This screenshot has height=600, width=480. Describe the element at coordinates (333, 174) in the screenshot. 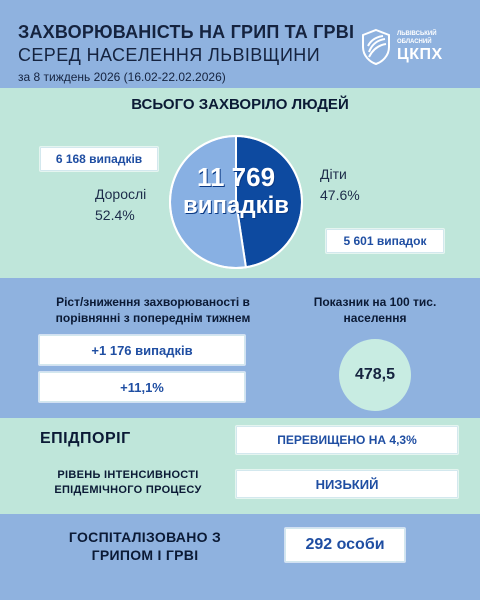

I see `kids-label-text: Діти` at that location.